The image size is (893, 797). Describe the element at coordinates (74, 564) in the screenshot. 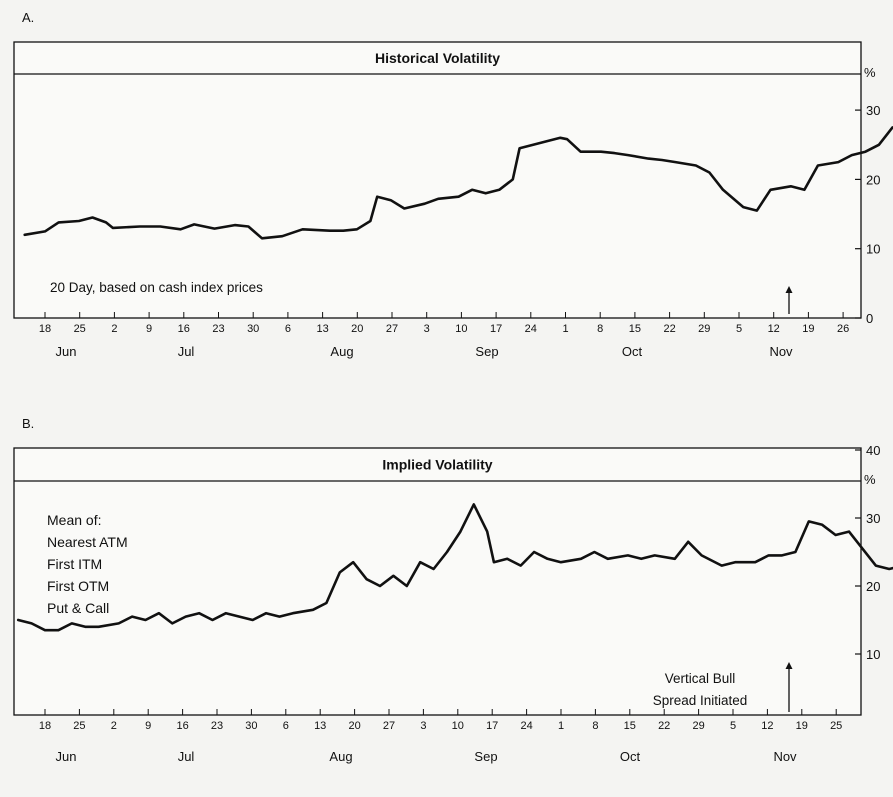

I see `legend-text-line: First ITM` at that location.